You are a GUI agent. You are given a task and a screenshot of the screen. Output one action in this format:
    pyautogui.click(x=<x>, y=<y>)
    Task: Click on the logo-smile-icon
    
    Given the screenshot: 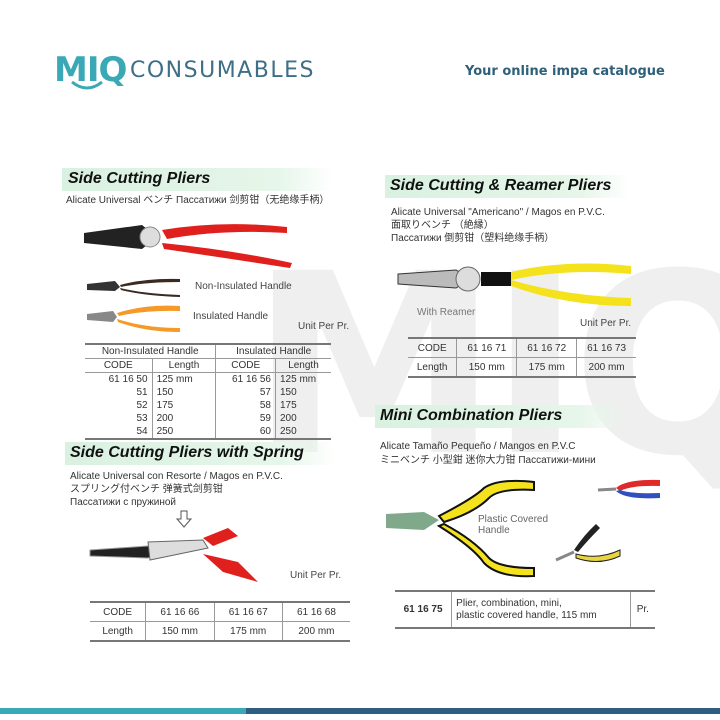 What is the action you would take?
    pyautogui.click(x=87, y=85)
    